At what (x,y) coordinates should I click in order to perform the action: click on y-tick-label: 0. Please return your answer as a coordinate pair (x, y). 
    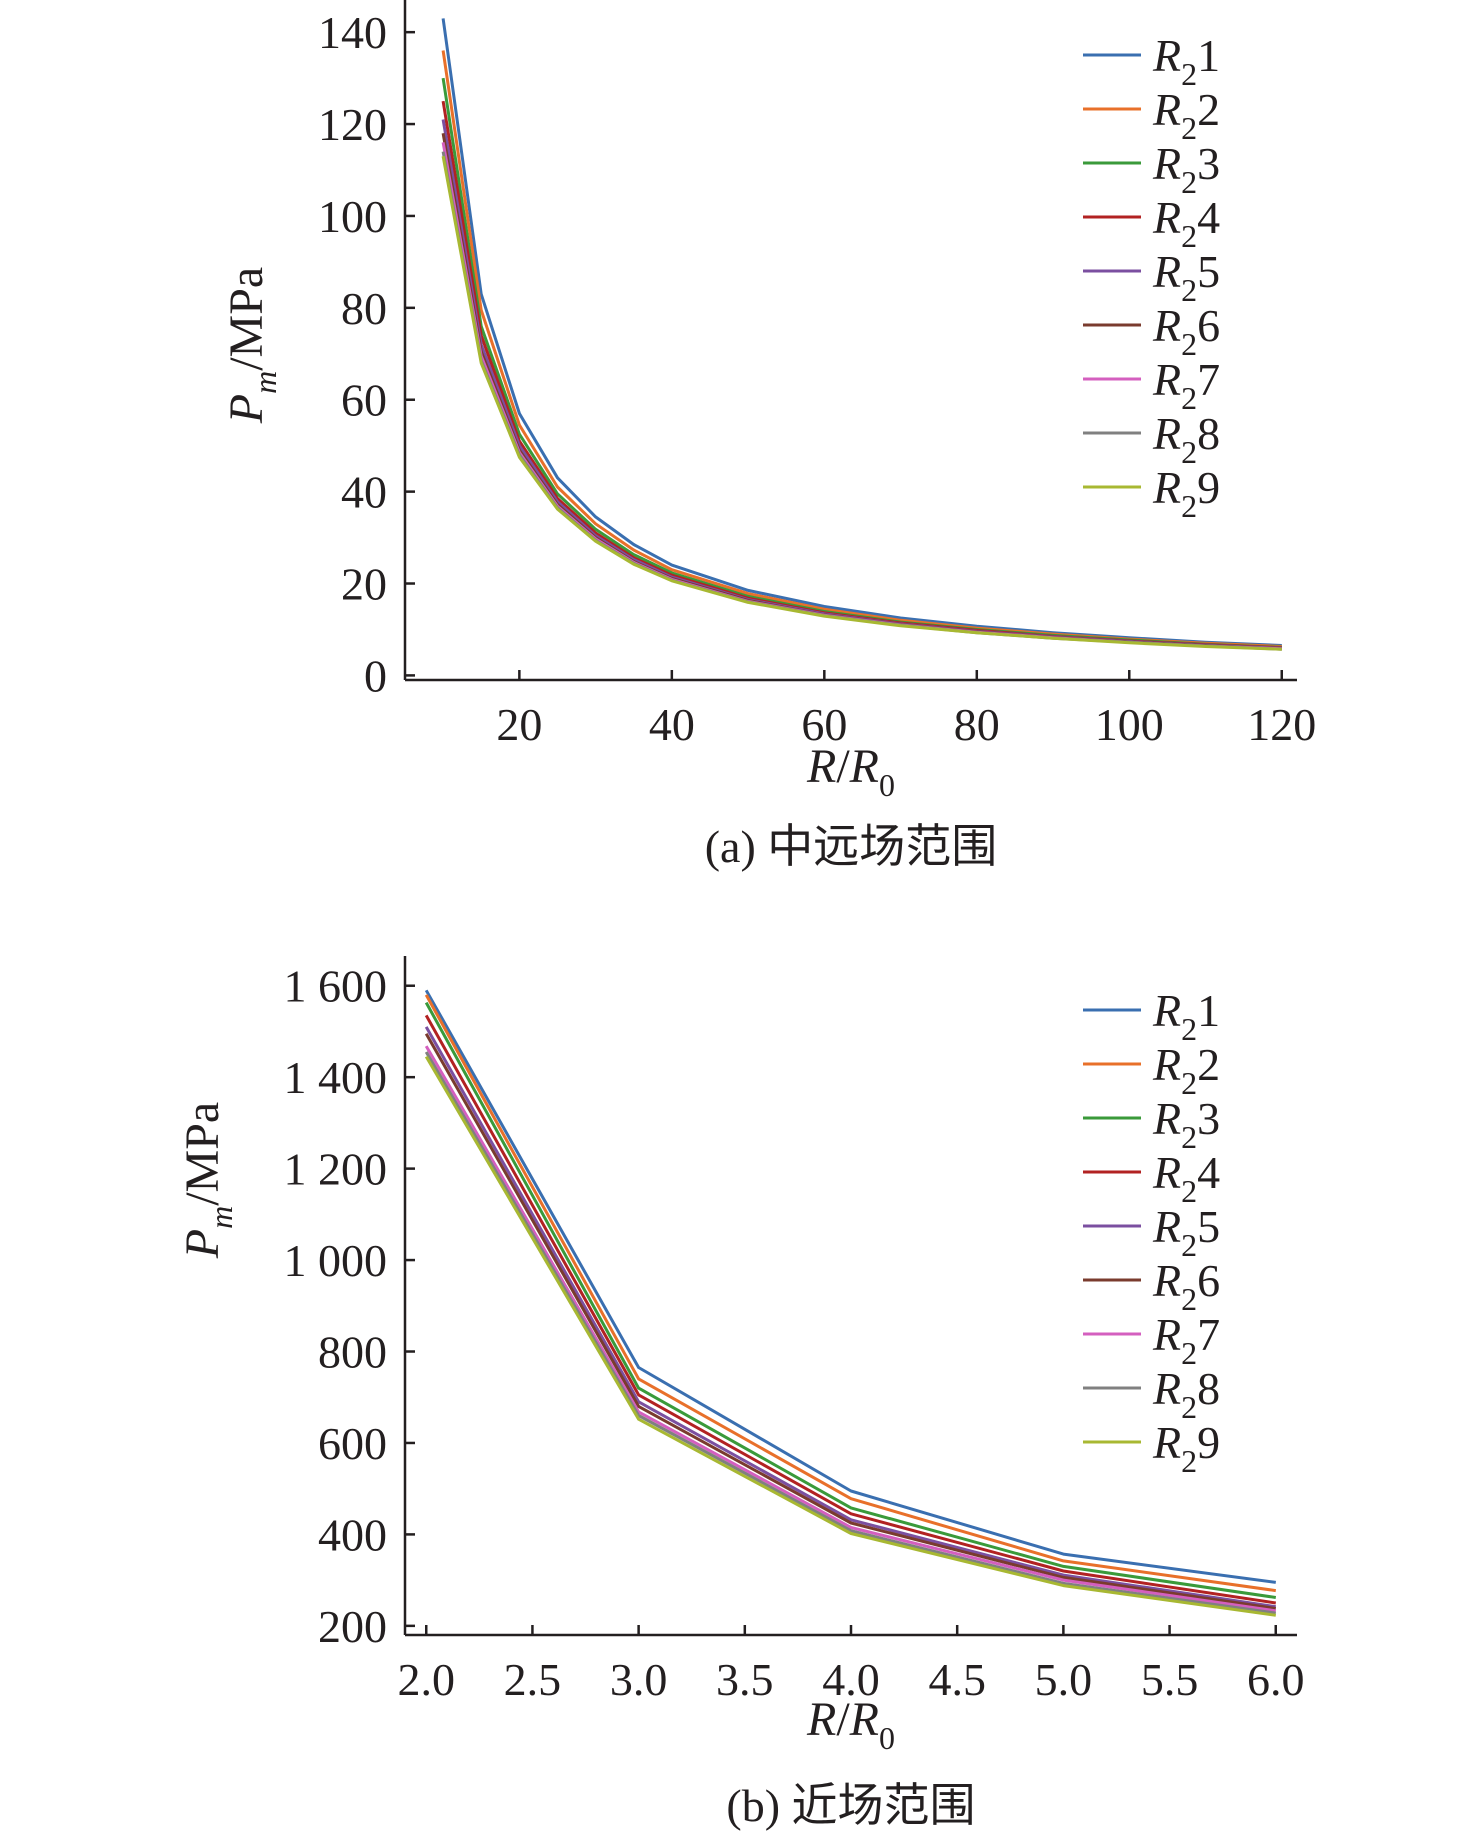
    Looking at the image, I should click on (375, 675).